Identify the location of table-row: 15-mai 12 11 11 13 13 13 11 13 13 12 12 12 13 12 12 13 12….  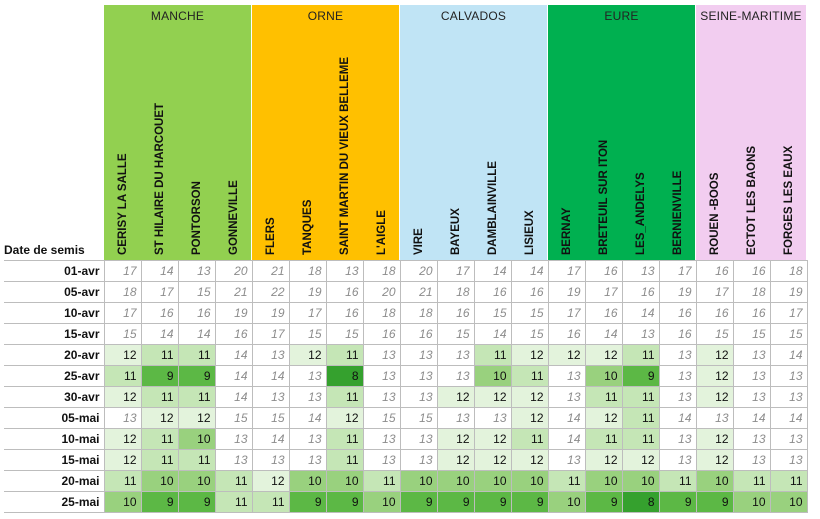
(406, 460).